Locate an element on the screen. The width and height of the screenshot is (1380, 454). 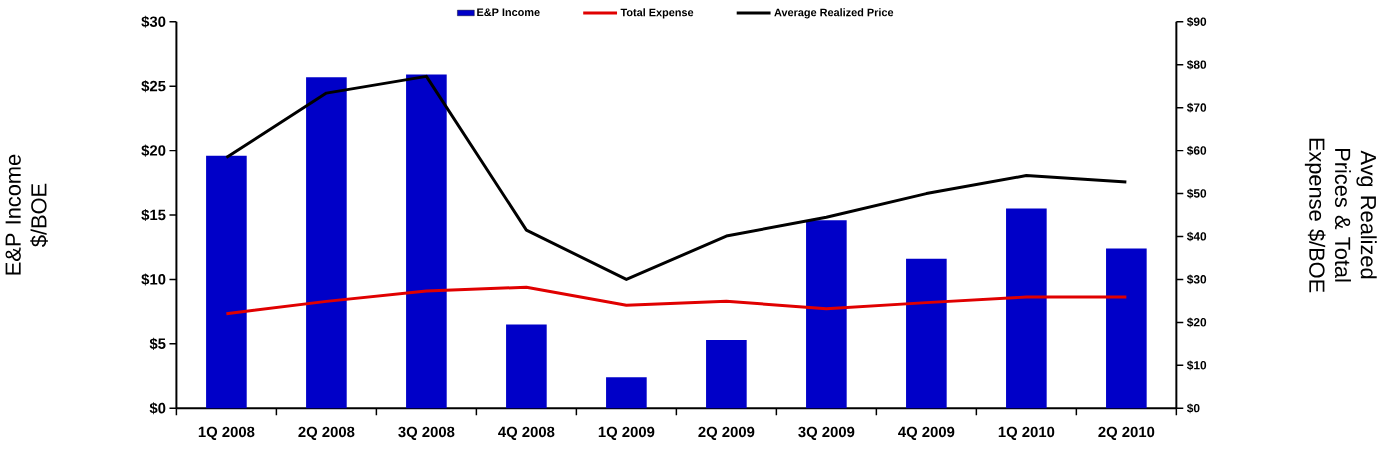
y-tick-label: $30 is located at coordinates (153, 21).